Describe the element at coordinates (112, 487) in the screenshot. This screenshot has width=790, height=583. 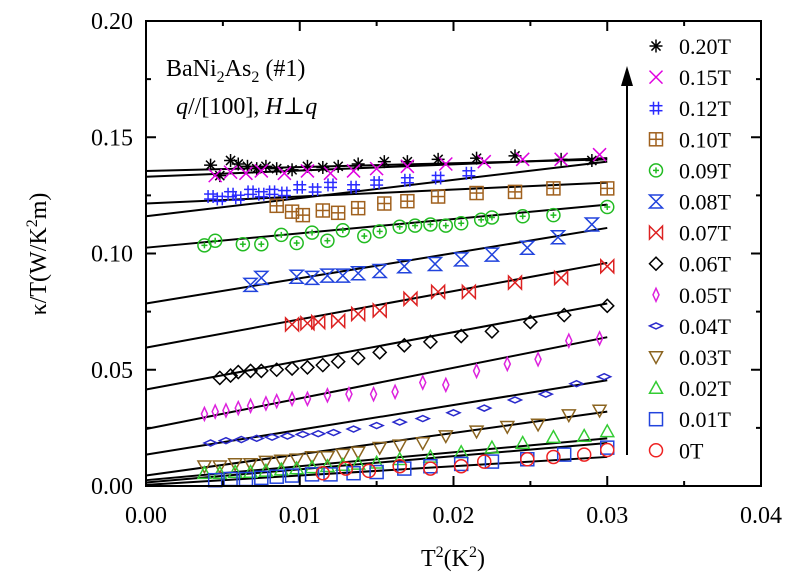
I see `y-tick-label: 0.00` at that location.